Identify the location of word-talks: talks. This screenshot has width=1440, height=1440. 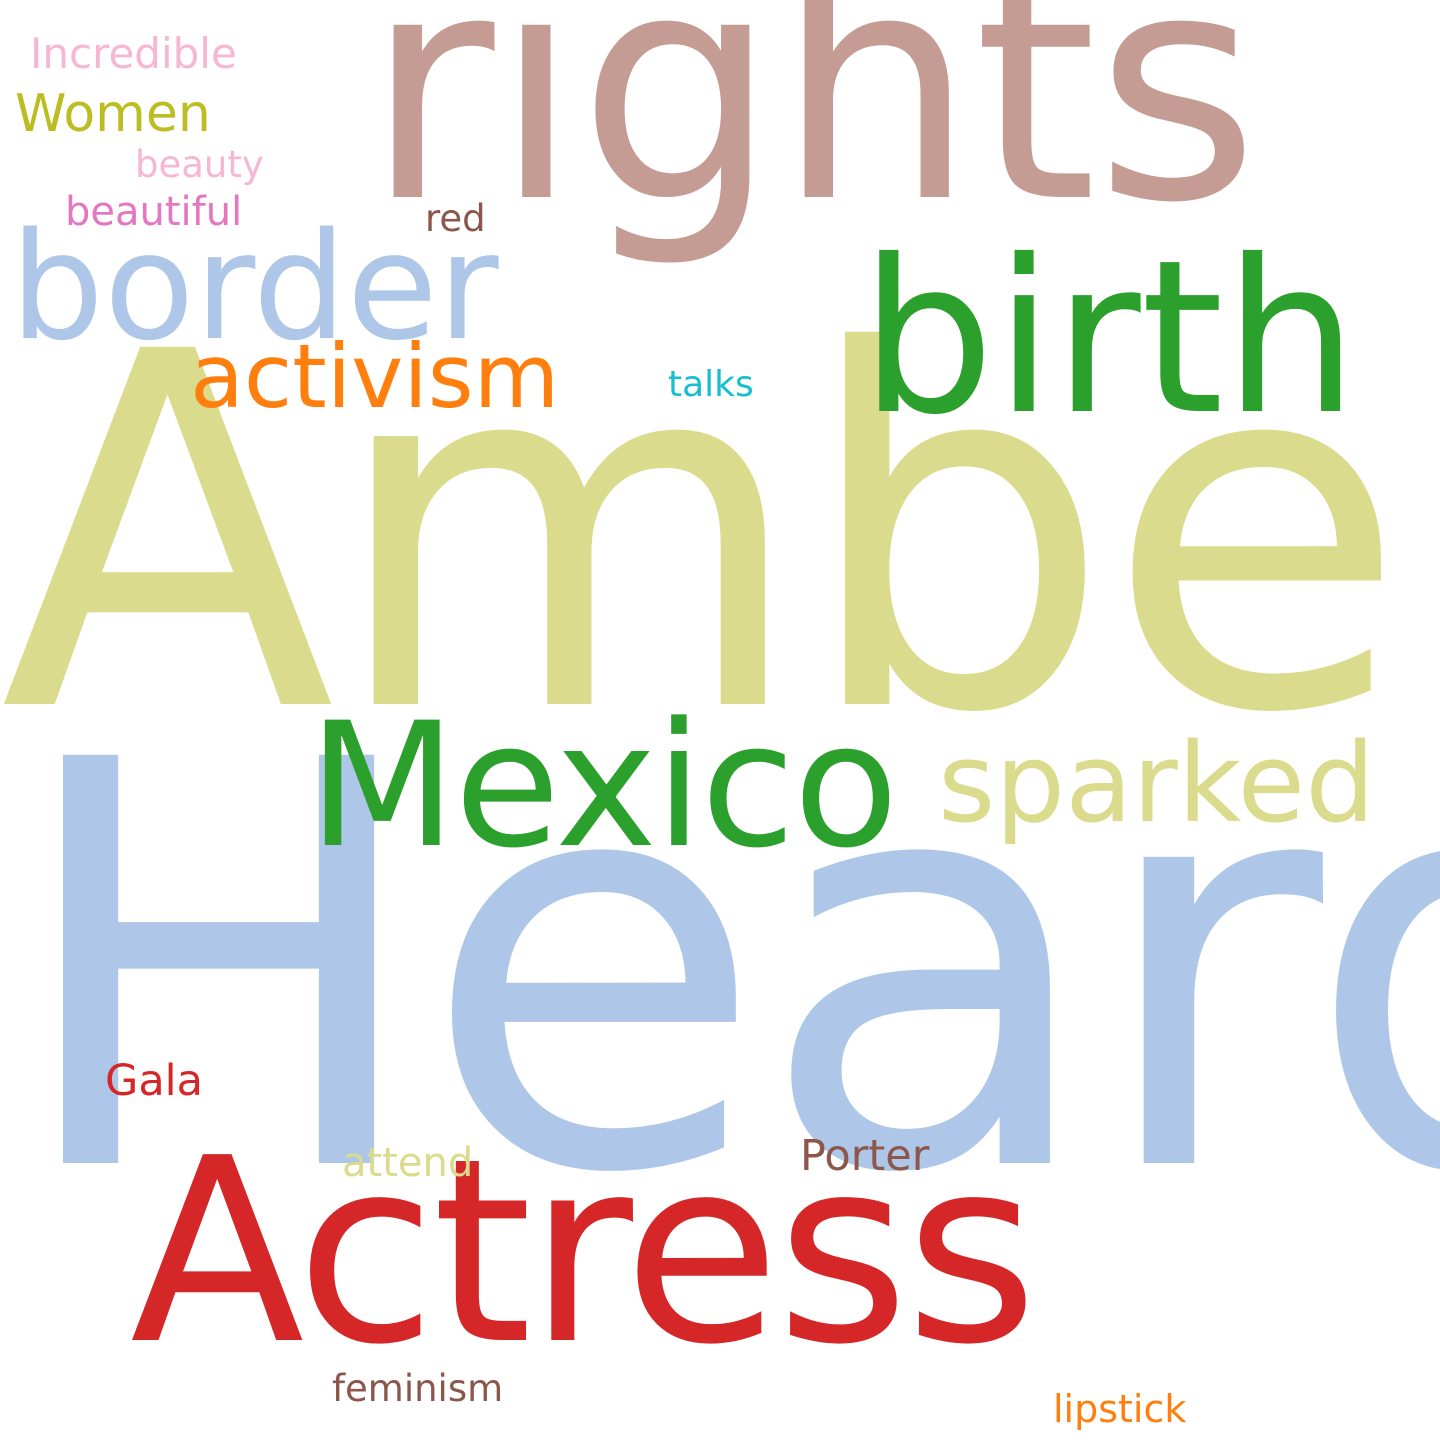
(711, 384).